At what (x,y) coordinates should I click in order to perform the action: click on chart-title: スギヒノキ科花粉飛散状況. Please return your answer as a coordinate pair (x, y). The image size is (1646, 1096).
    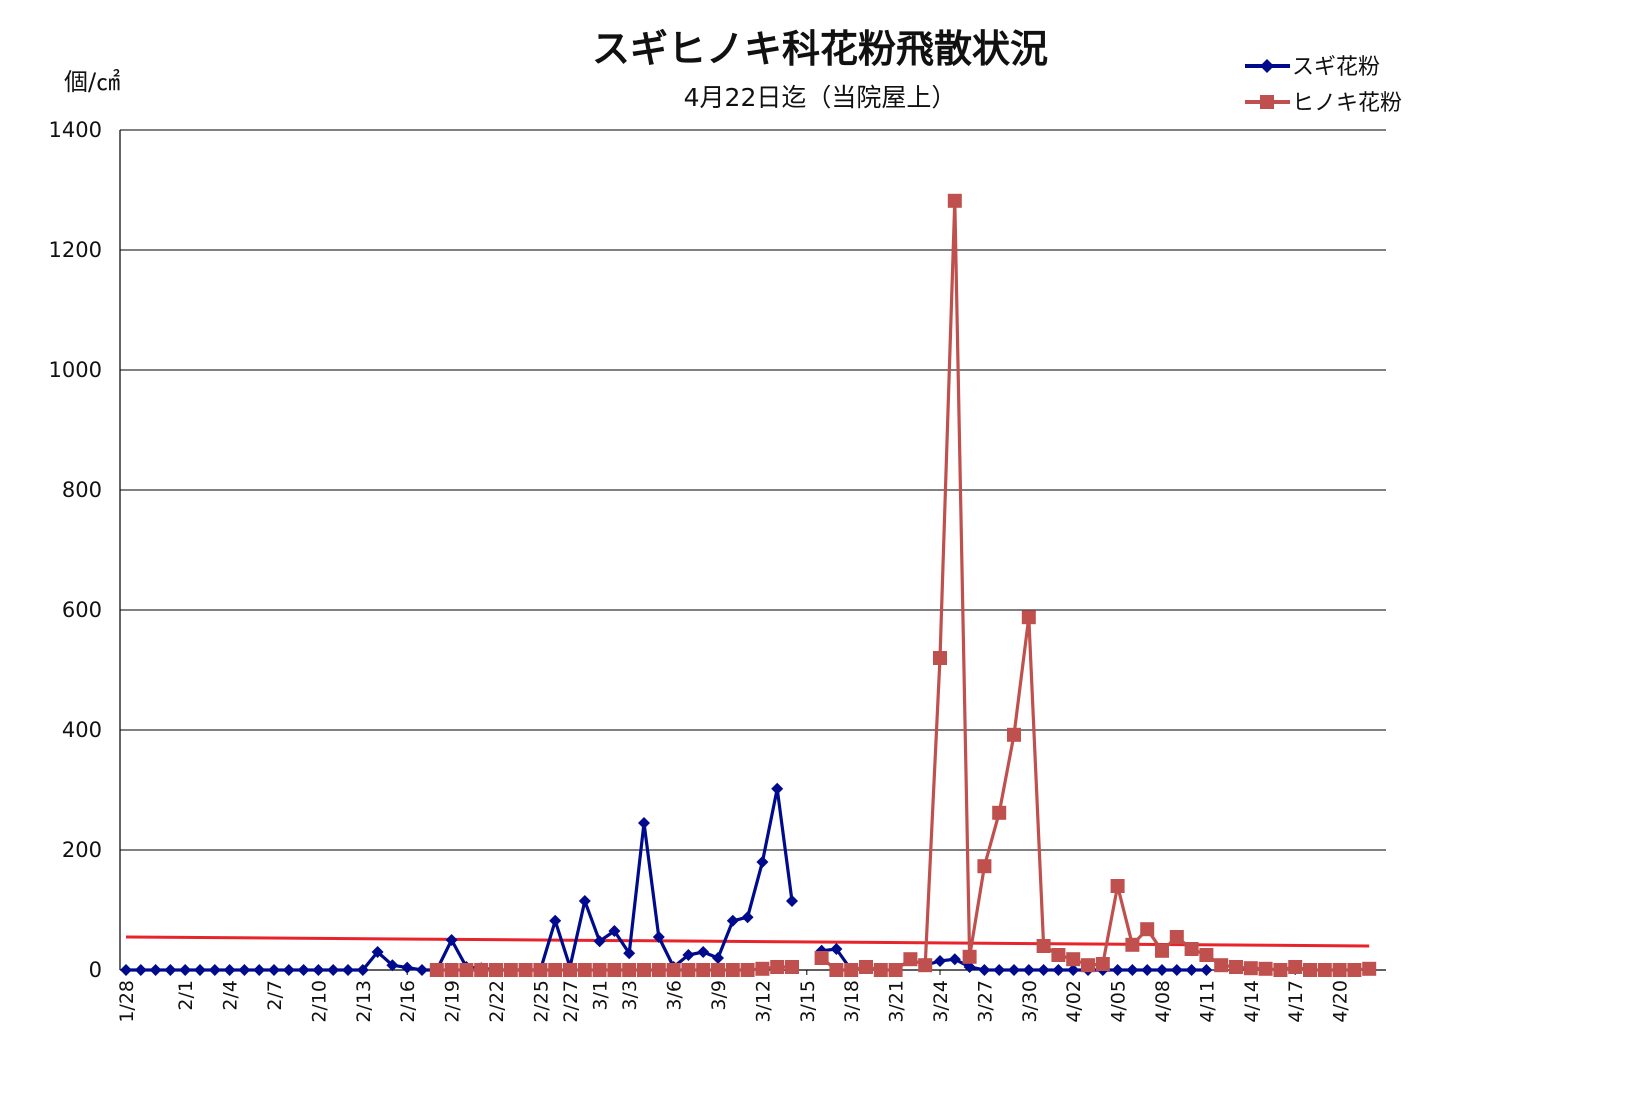
    Looking at the image, I should click on (820, 49).